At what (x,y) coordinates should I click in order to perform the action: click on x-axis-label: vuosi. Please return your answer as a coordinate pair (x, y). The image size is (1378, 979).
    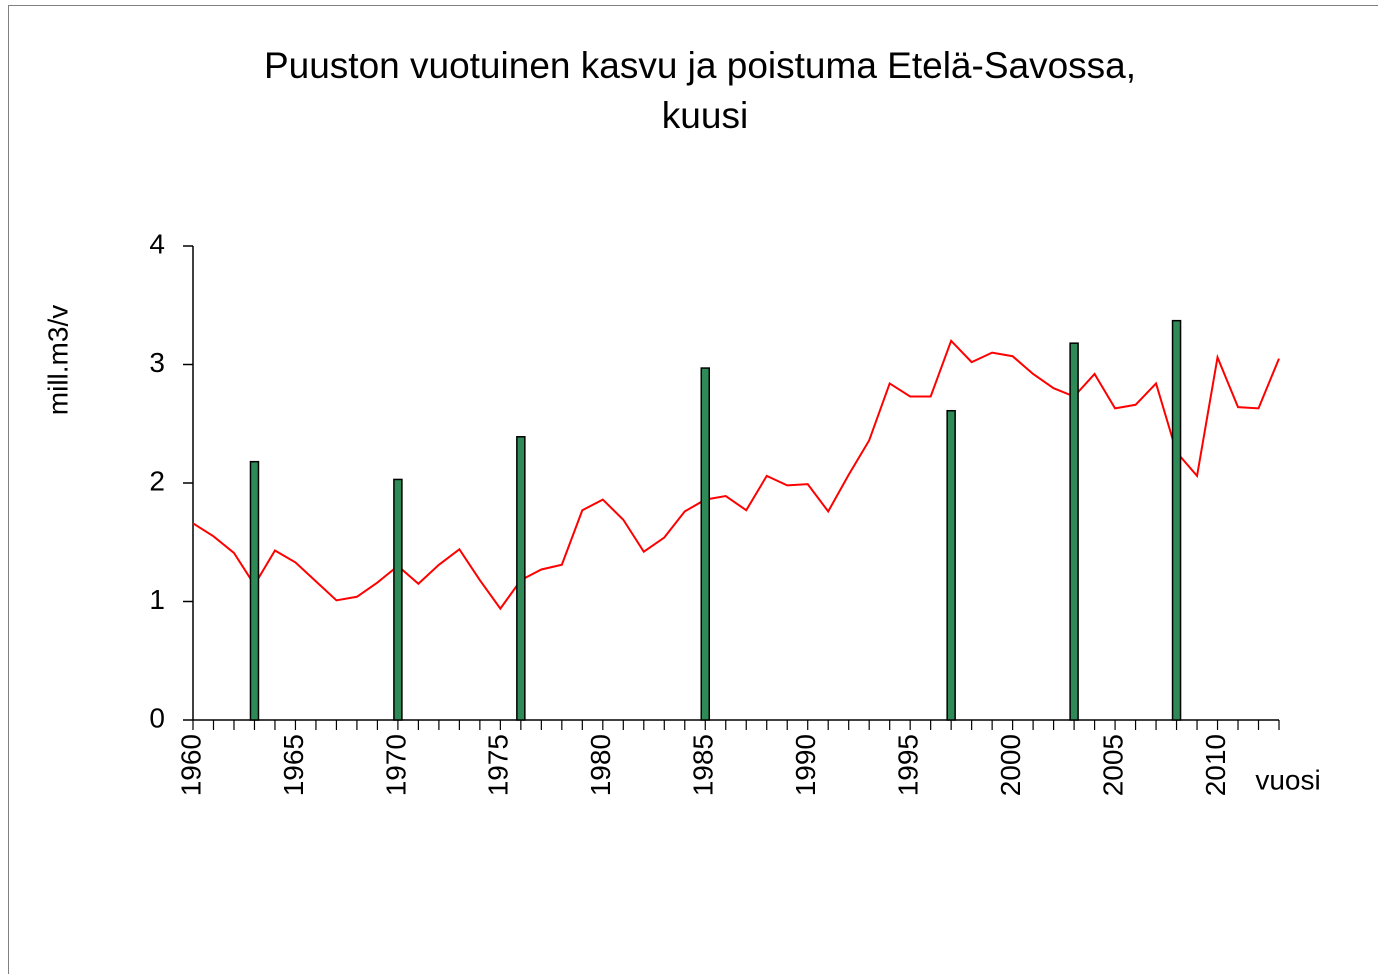
    Looking at the image, I should click on (1287, 779).